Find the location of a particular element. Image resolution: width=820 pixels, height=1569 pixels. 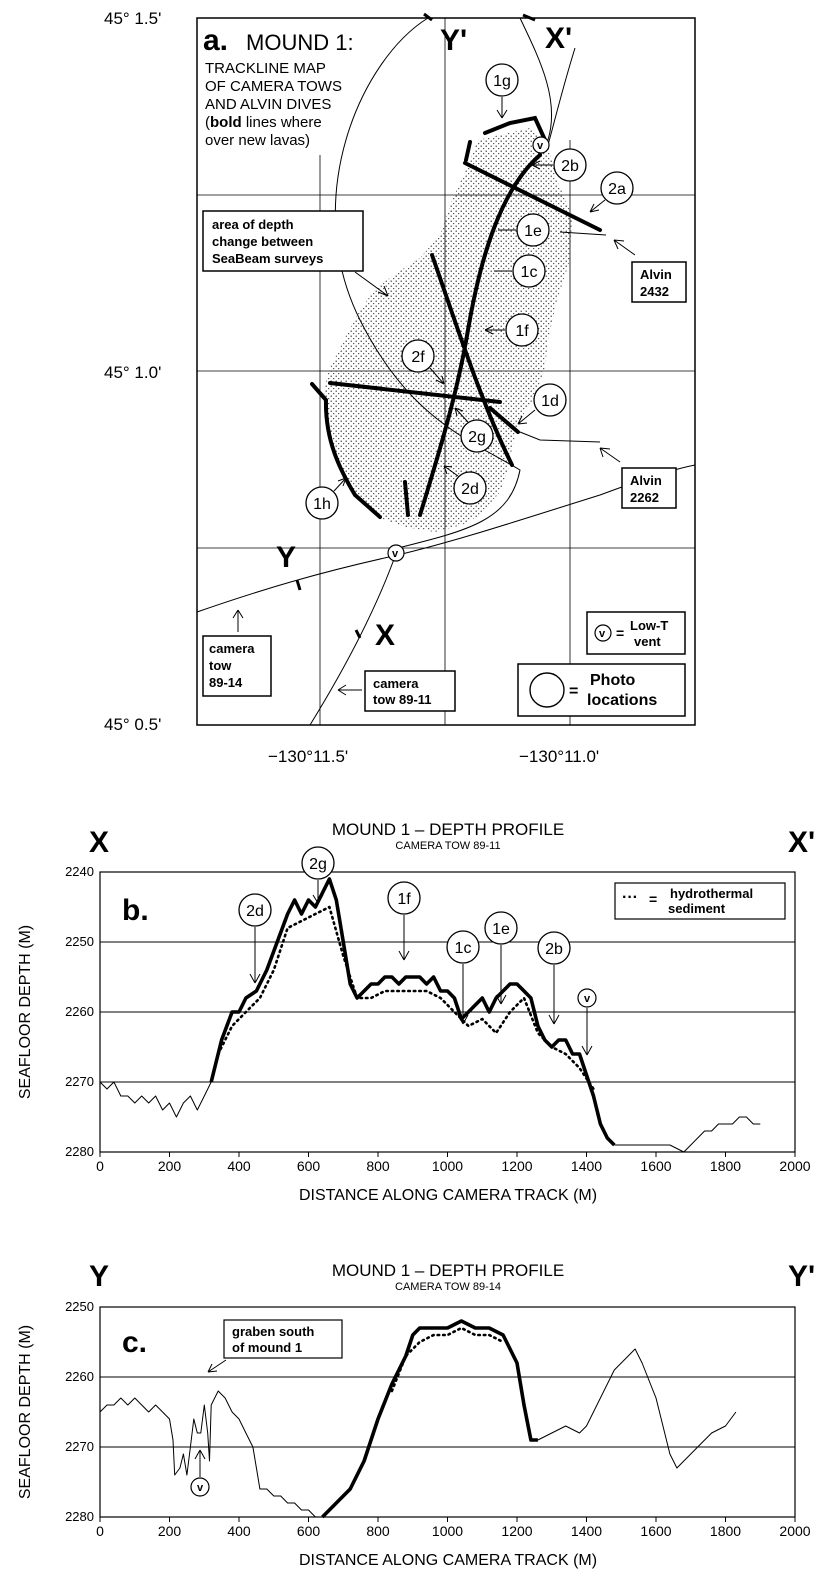

vent-legend-text: Low-T is located at coordinates (649, 625).